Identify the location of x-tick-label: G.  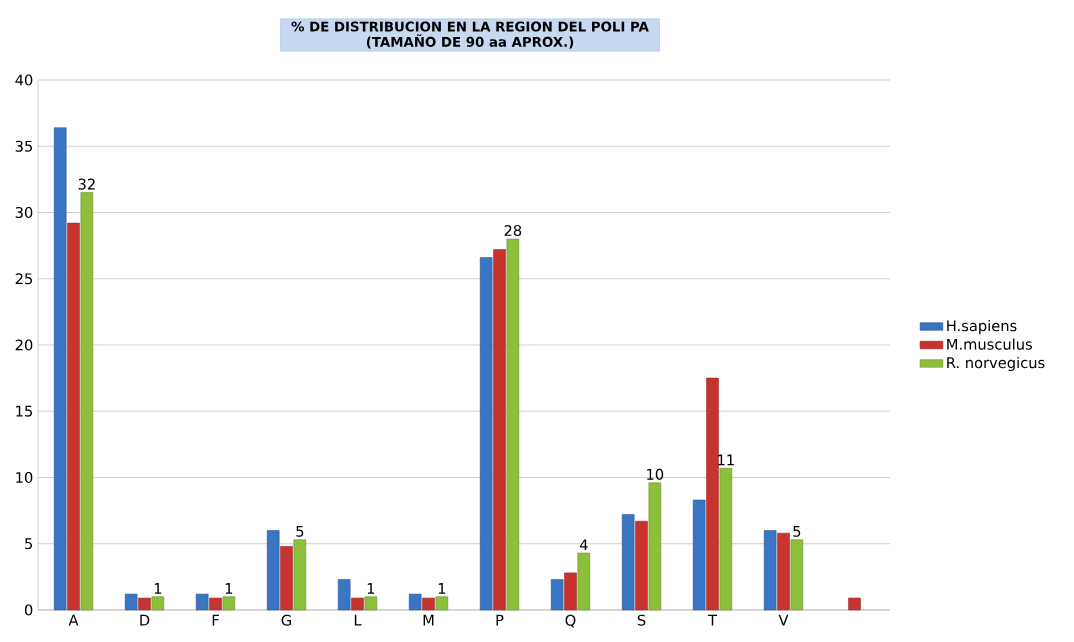
(286, 620).